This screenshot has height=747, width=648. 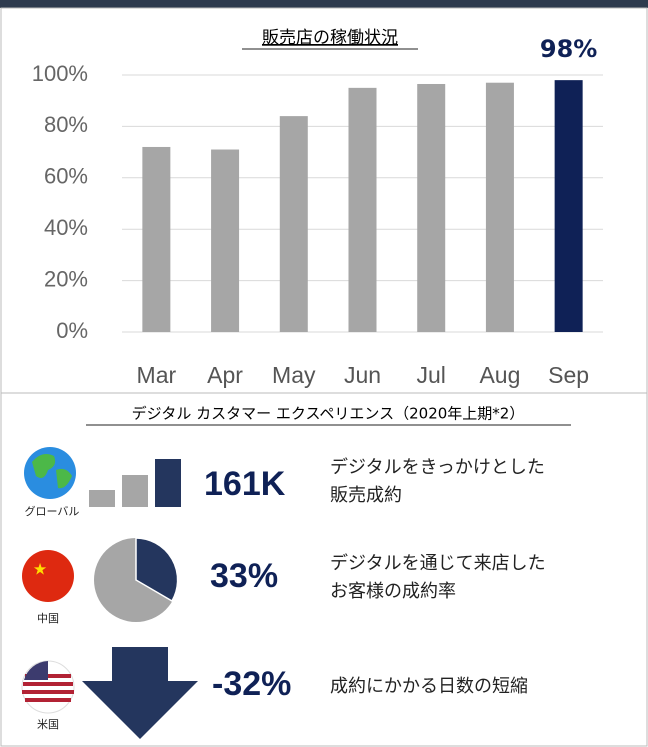 What do you see at coordinates (36, 670) in the screenshot?
I see `flag-canton` at bounding box center [36, 670].